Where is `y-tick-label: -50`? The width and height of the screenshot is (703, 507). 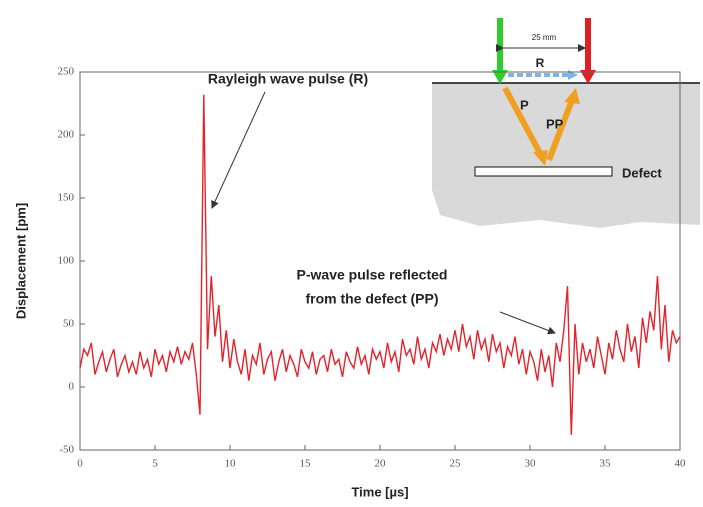 y-tick-label: -50 is located at coordinates (66, 450).